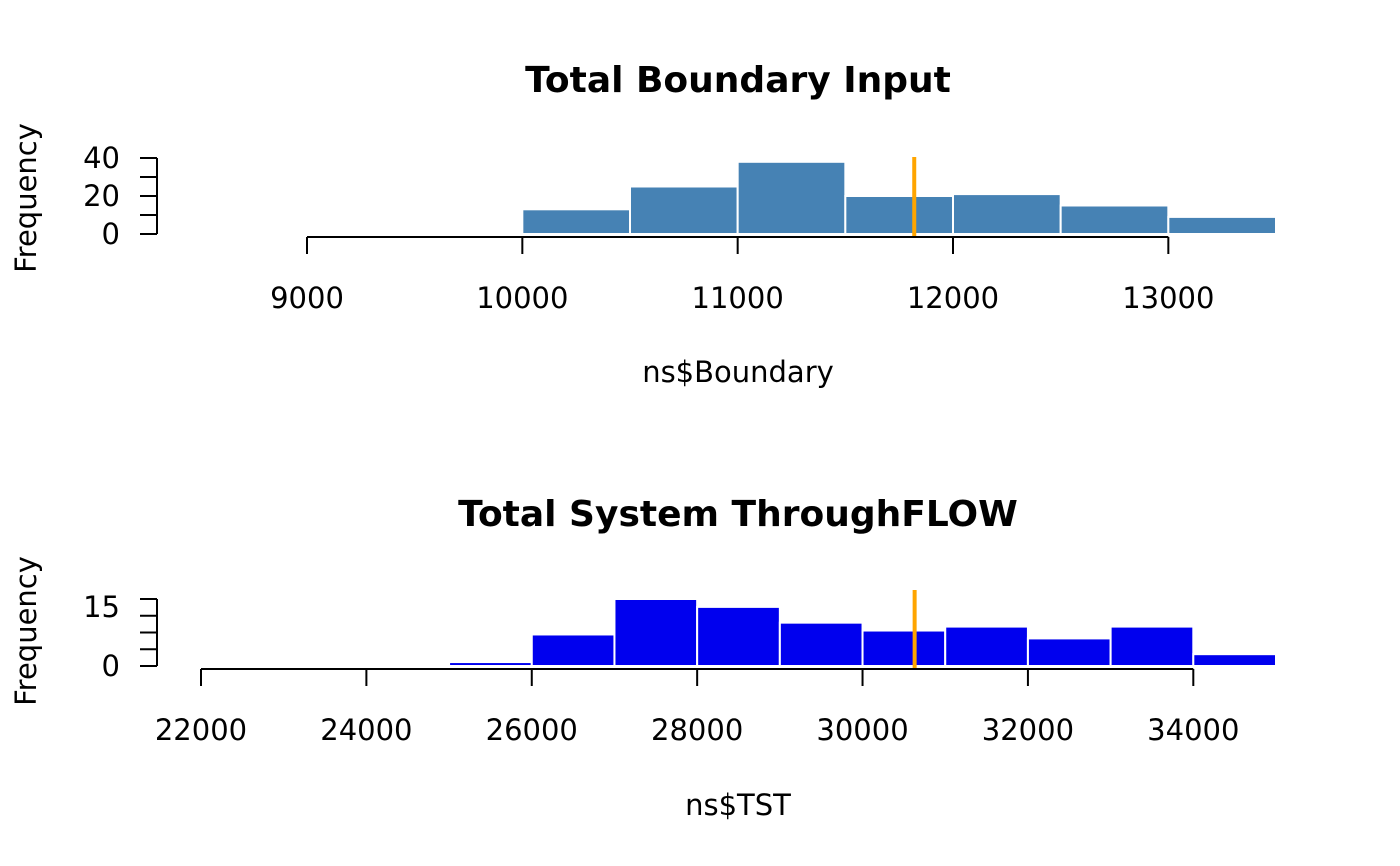 This screenshot has width=1400, height=866. What do you see at coordinates (738, 514) in the screenshot?
I see `chart-title: Total System ThroughFLOW` at bounding box center [738, 514].